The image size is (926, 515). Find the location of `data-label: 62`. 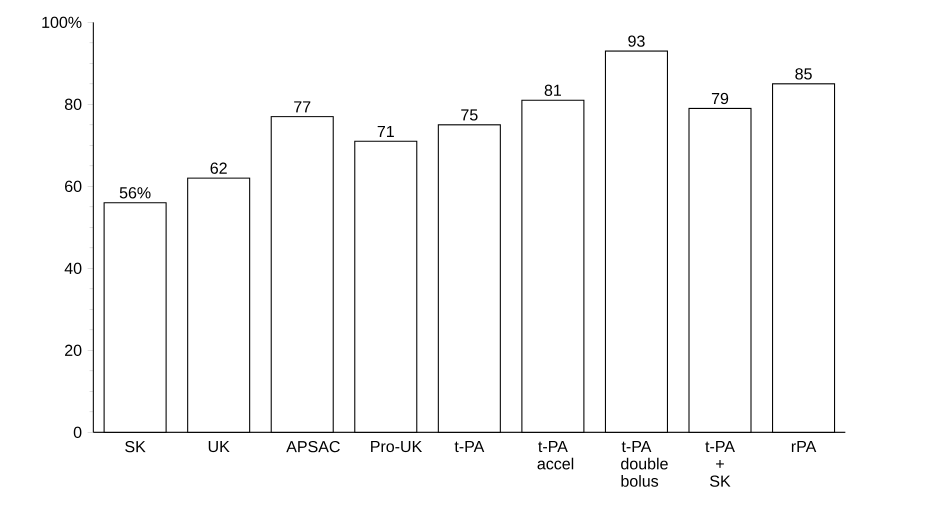

data-label: 62 is located at coordinates (218, 168).